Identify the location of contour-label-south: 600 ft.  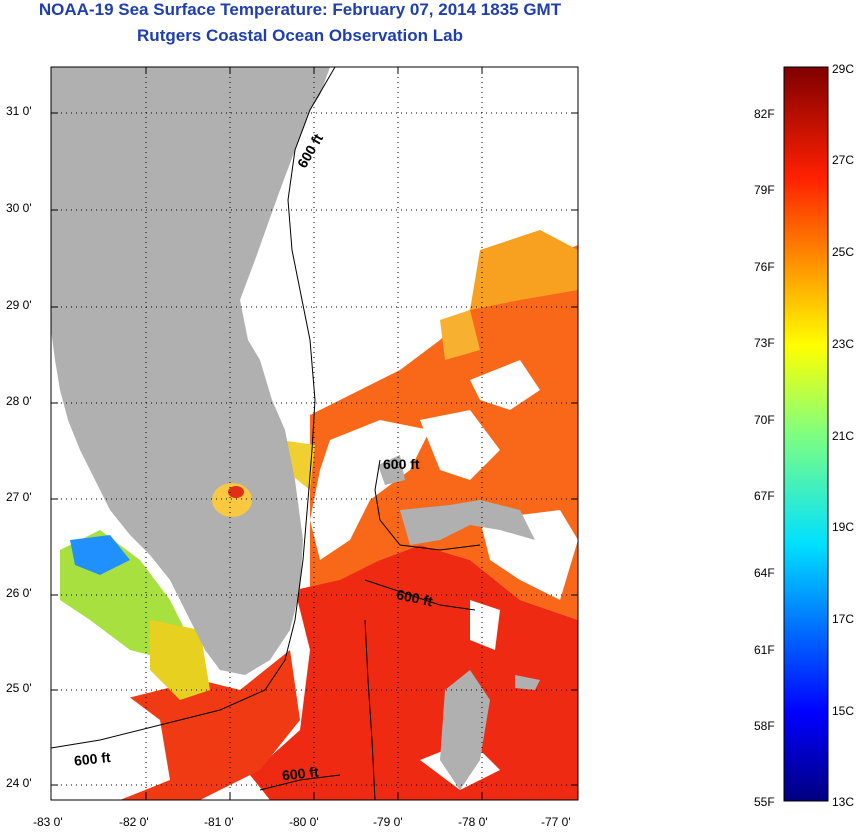
(300, 774).